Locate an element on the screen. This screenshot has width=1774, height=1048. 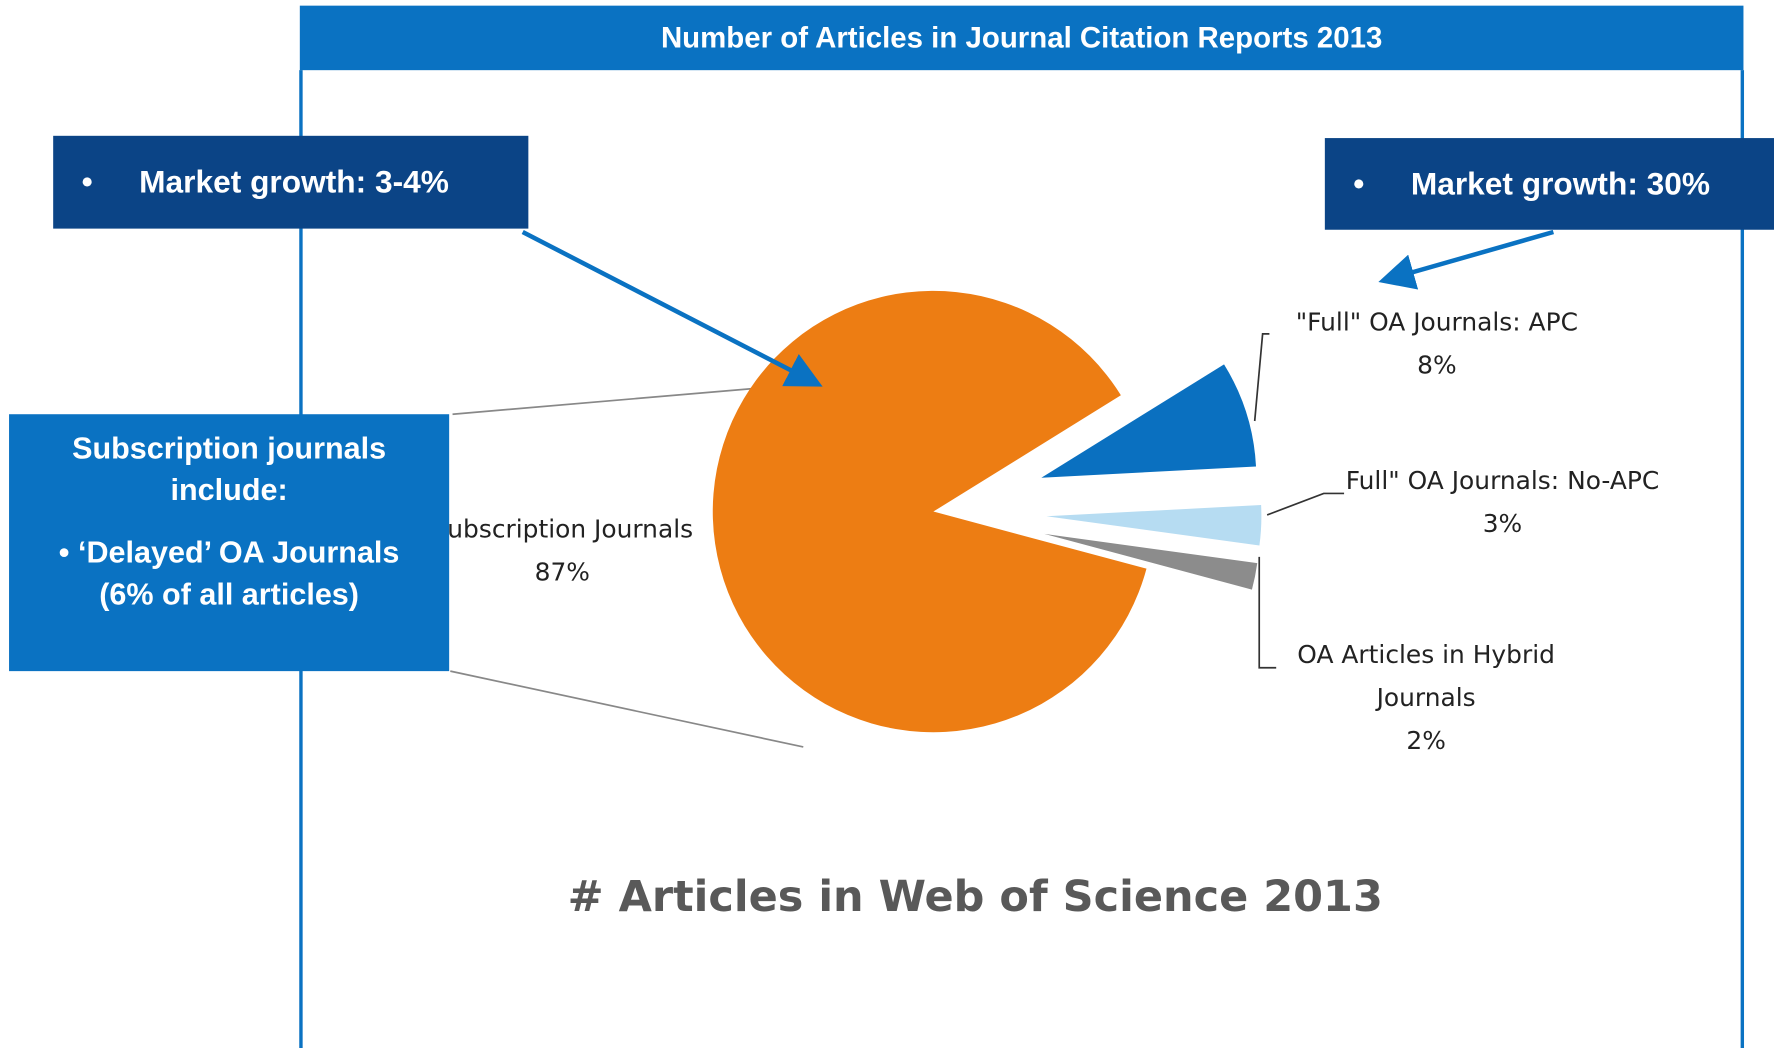
chart-title: # Articles in Web of Science 2013 is located at coordinates (975, 896).